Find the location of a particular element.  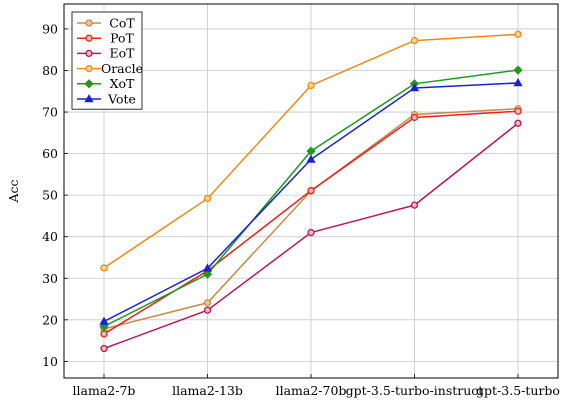

legend-item-vote: Vote is located at coordinates (106, 98).